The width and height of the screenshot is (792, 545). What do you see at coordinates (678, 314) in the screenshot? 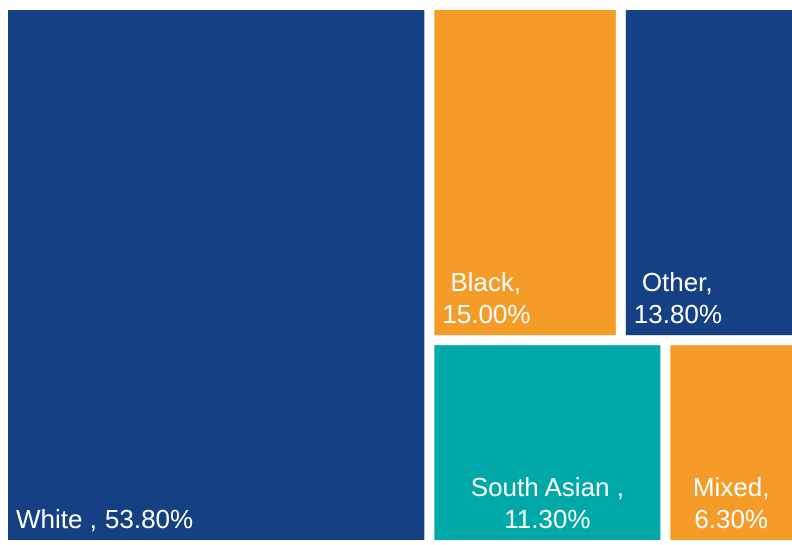
I see `value-label: 13.80%` at bounding box center [678, 314].